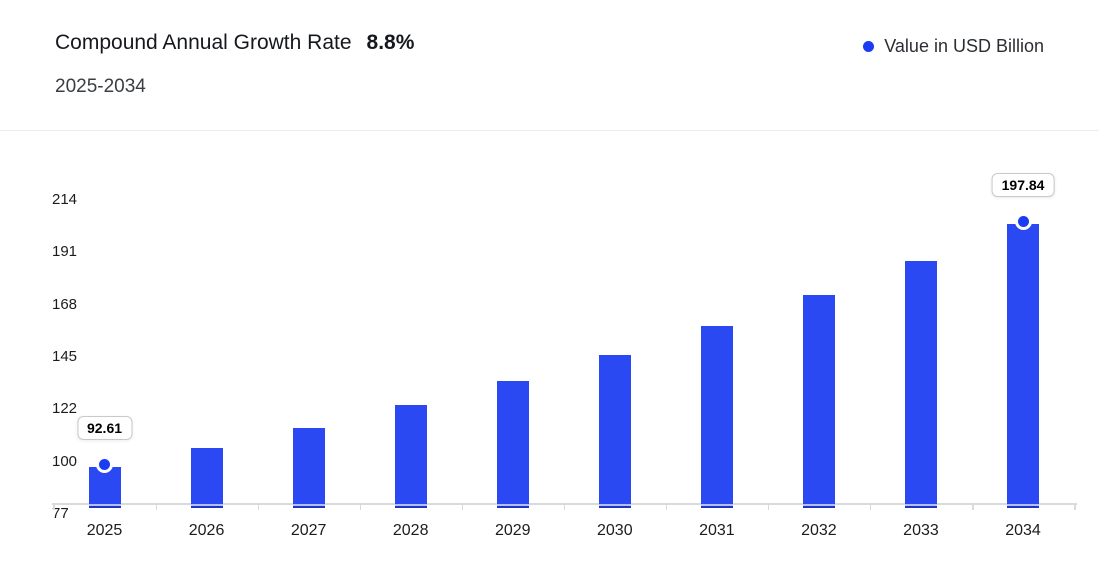 The height and width of the screenshot is (575, 1099). I want to click on y-axis-label-77: 77, so click(60, 513).